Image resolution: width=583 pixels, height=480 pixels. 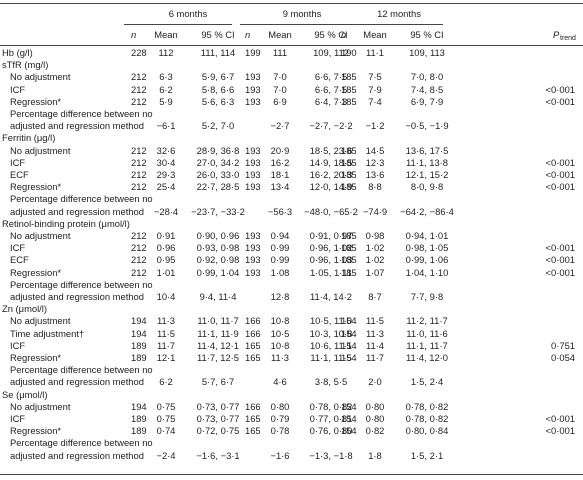 What do you see at coordinates (375, 126) in the screenshot?
I see `mean-cell: −1·2` at bounding box center [375, 126].